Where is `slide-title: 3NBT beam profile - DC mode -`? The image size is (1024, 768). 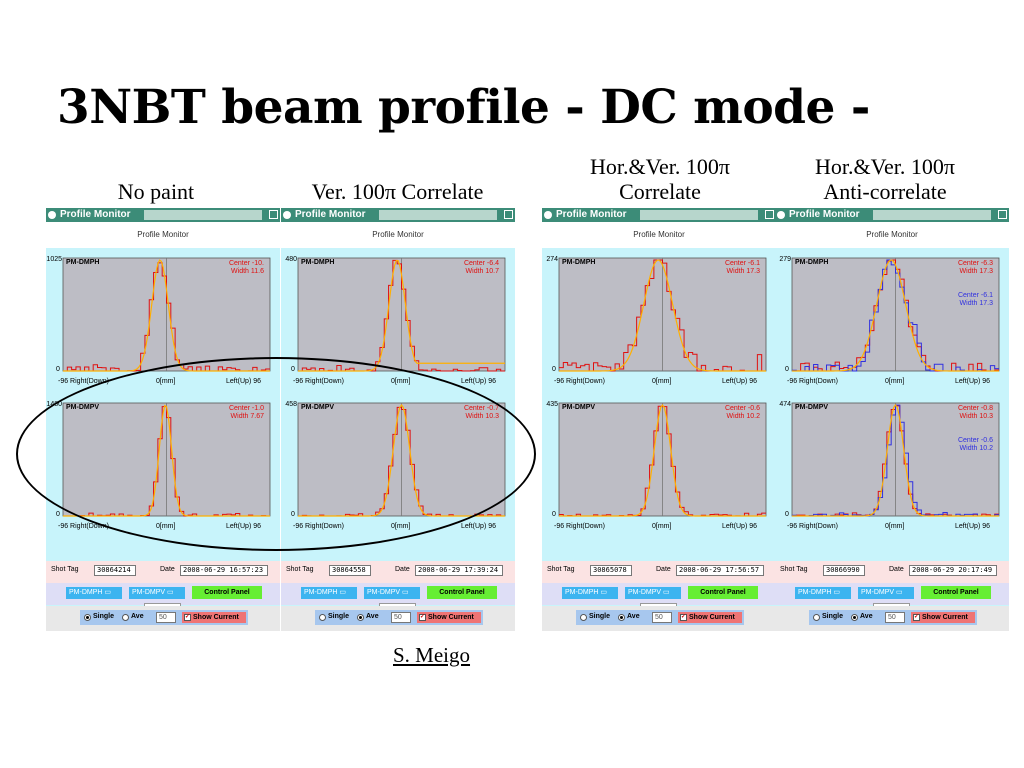
slide-title: 3NBT beam profile - DC mode - is located at coordinates (463, 107).